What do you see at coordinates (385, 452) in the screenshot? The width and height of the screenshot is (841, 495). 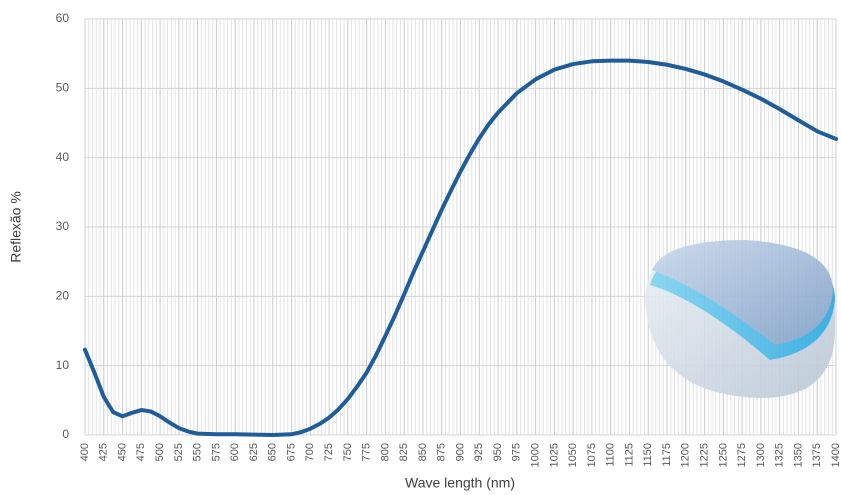 I see `x-tick-label: 800` at bounding box center [385, 452].